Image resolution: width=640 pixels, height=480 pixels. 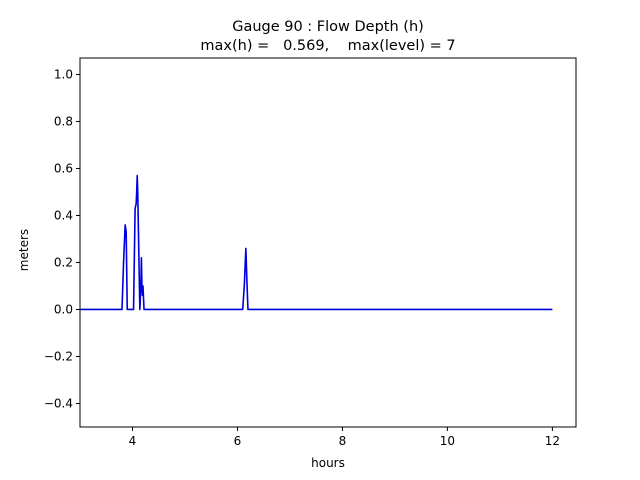 What do you see at coordinates (58, 356) in the screenshot?
I see `y-tick-label-1: −0.2` at bounding box center [58, 356].